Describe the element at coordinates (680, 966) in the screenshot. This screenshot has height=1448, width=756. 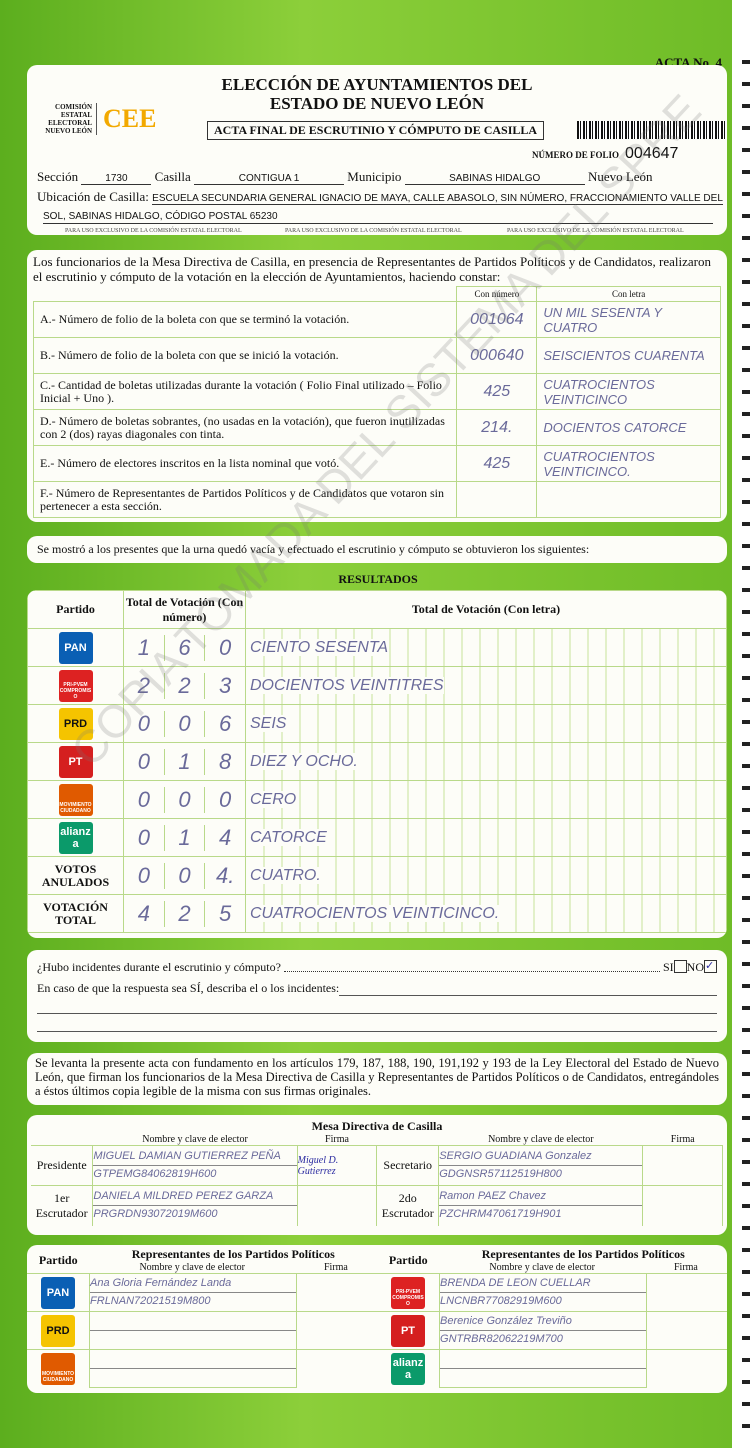
I see `si-checkbox` at that location.